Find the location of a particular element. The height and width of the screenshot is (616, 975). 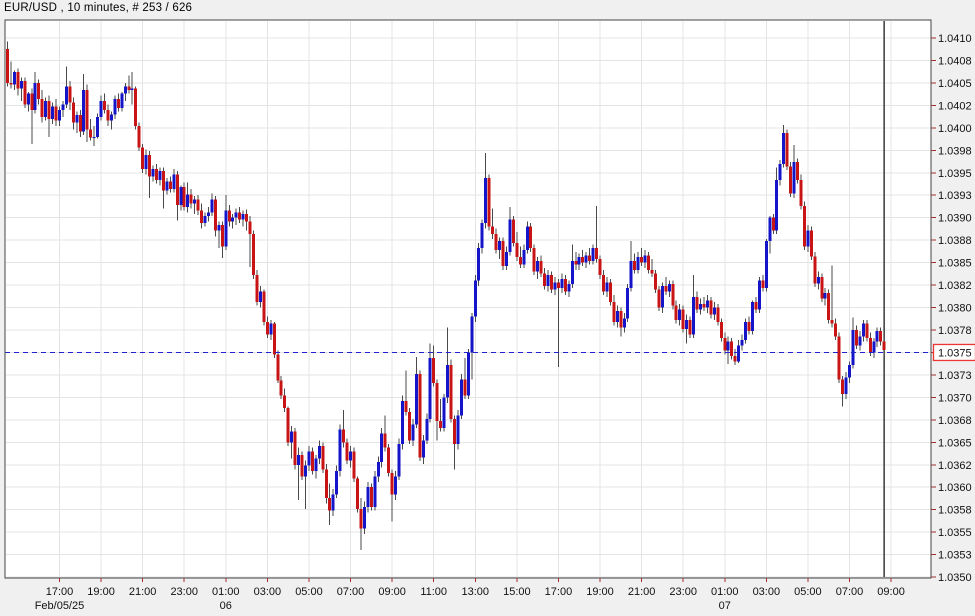

y-axis-label: 1.0385 is located at coordinates (955, 264).